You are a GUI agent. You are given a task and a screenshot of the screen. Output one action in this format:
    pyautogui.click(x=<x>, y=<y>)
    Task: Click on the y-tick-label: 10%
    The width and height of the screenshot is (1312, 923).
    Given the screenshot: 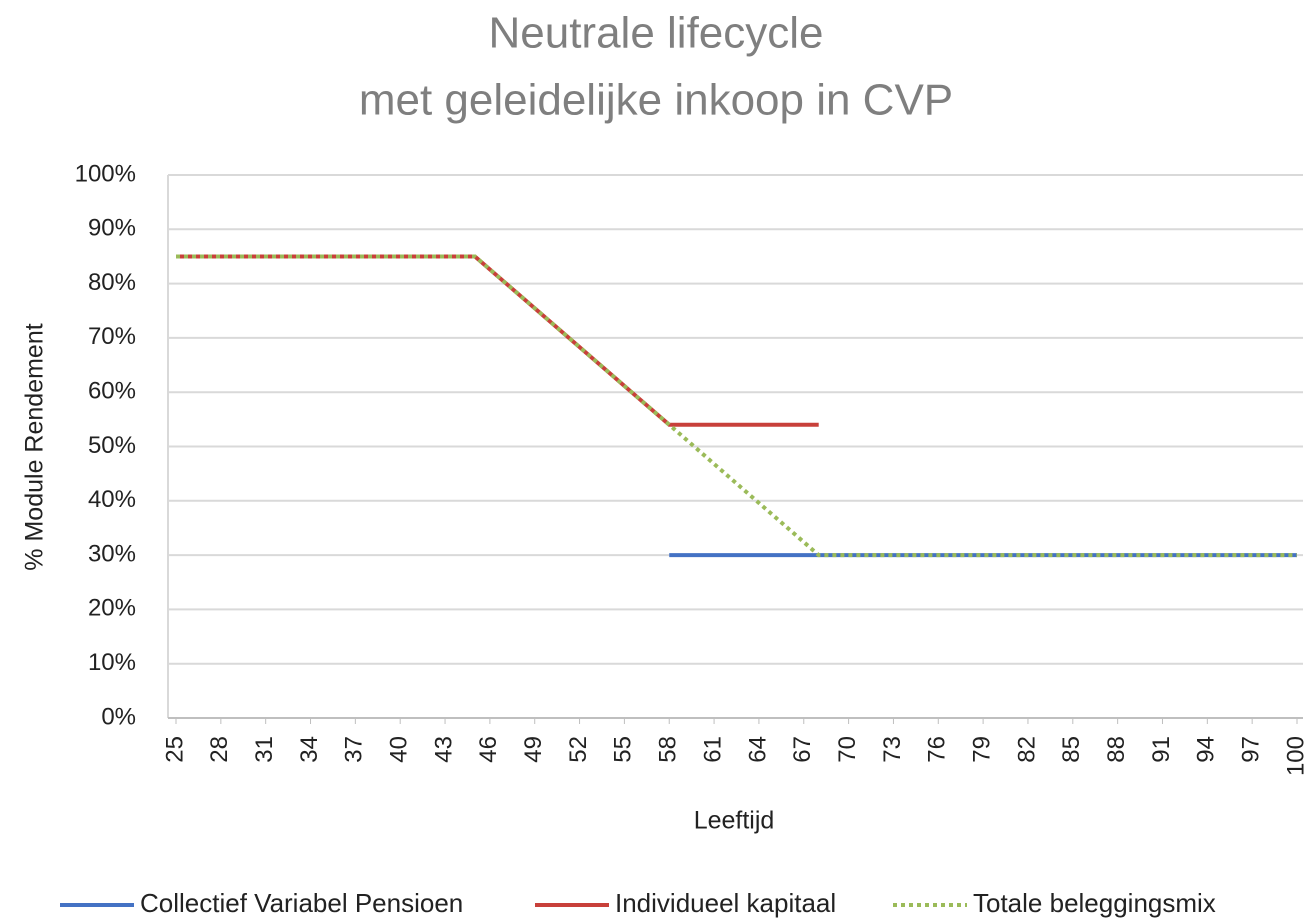 What is the action you would take?
    pyautogui.click(x=112, y=662)
    